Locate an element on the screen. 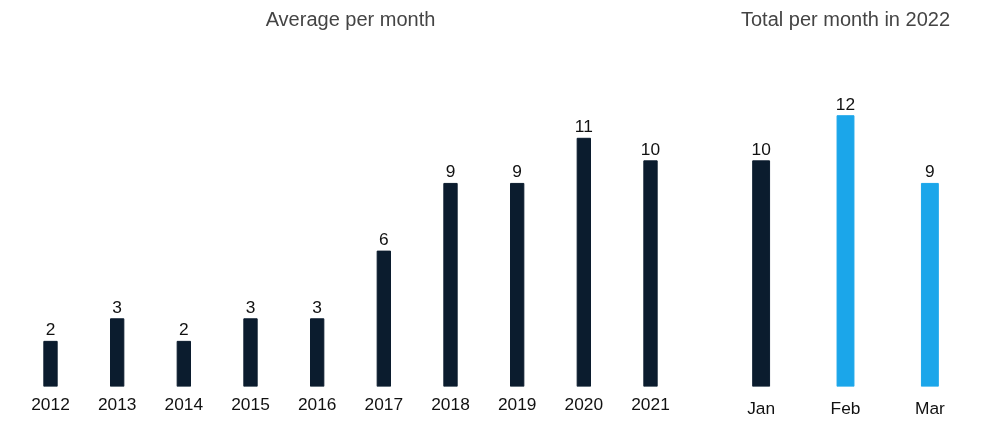  chart-title: Average per month is located at coordinates (350, 18).